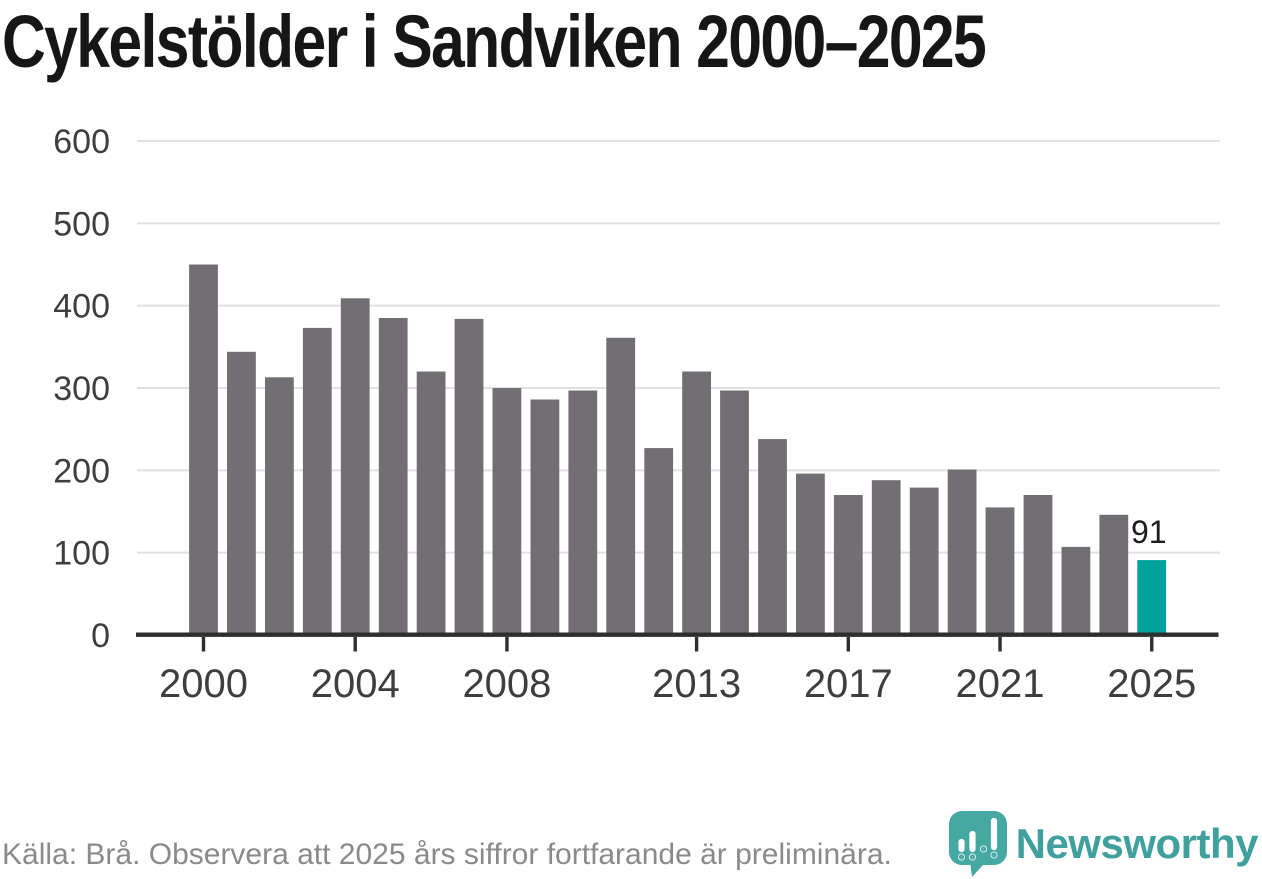  What do you see at coordinates (886, 557) in the screenshot?
I see `bar-2018` at bounding box center [886, 557].